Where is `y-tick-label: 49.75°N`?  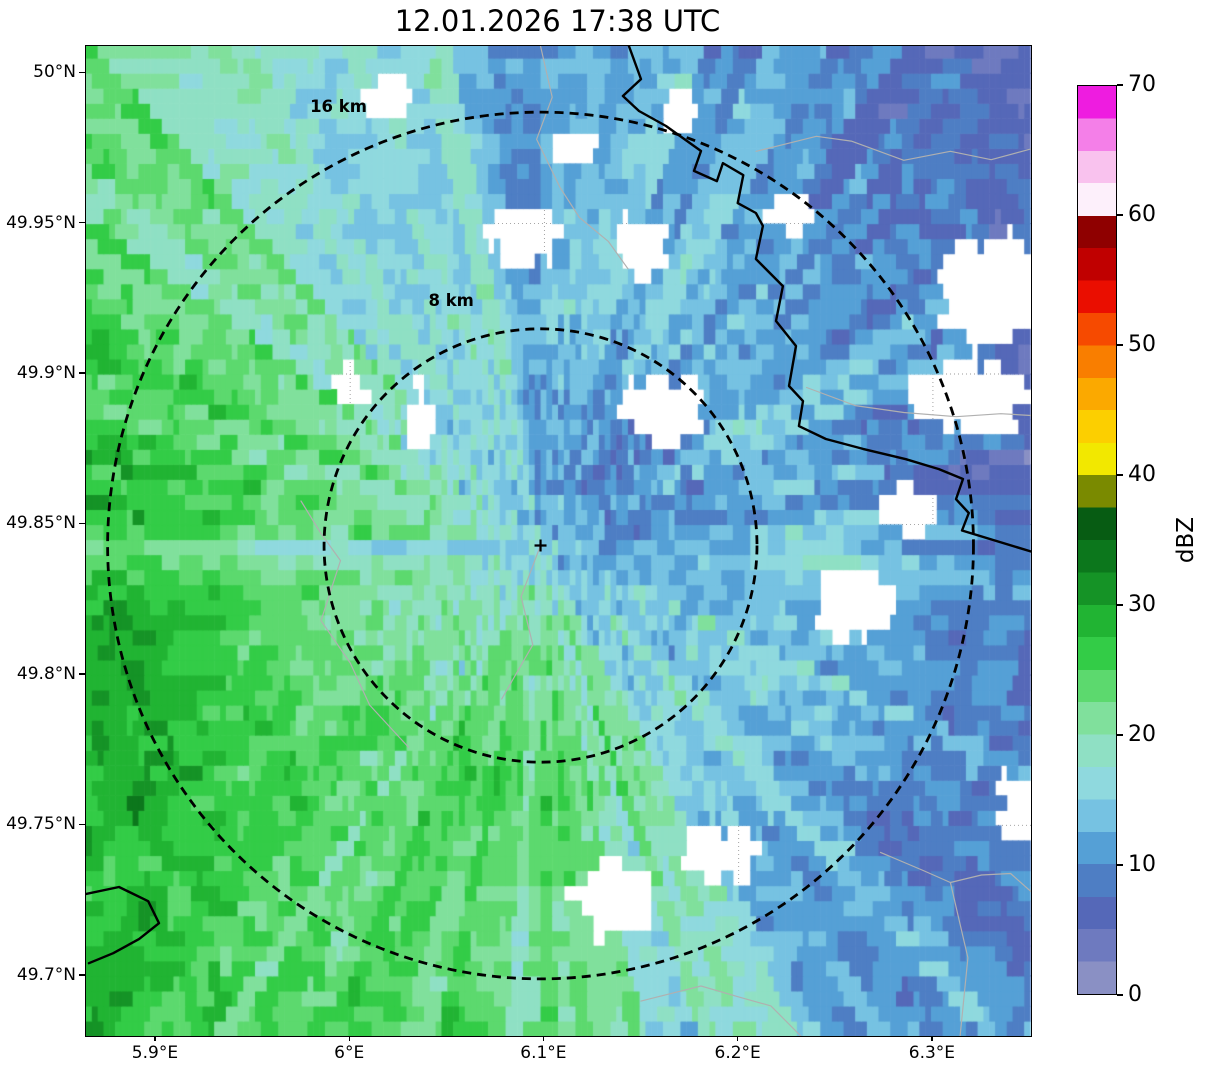
y-tick-label: 49.75°N is located at coordinates (41, 824).